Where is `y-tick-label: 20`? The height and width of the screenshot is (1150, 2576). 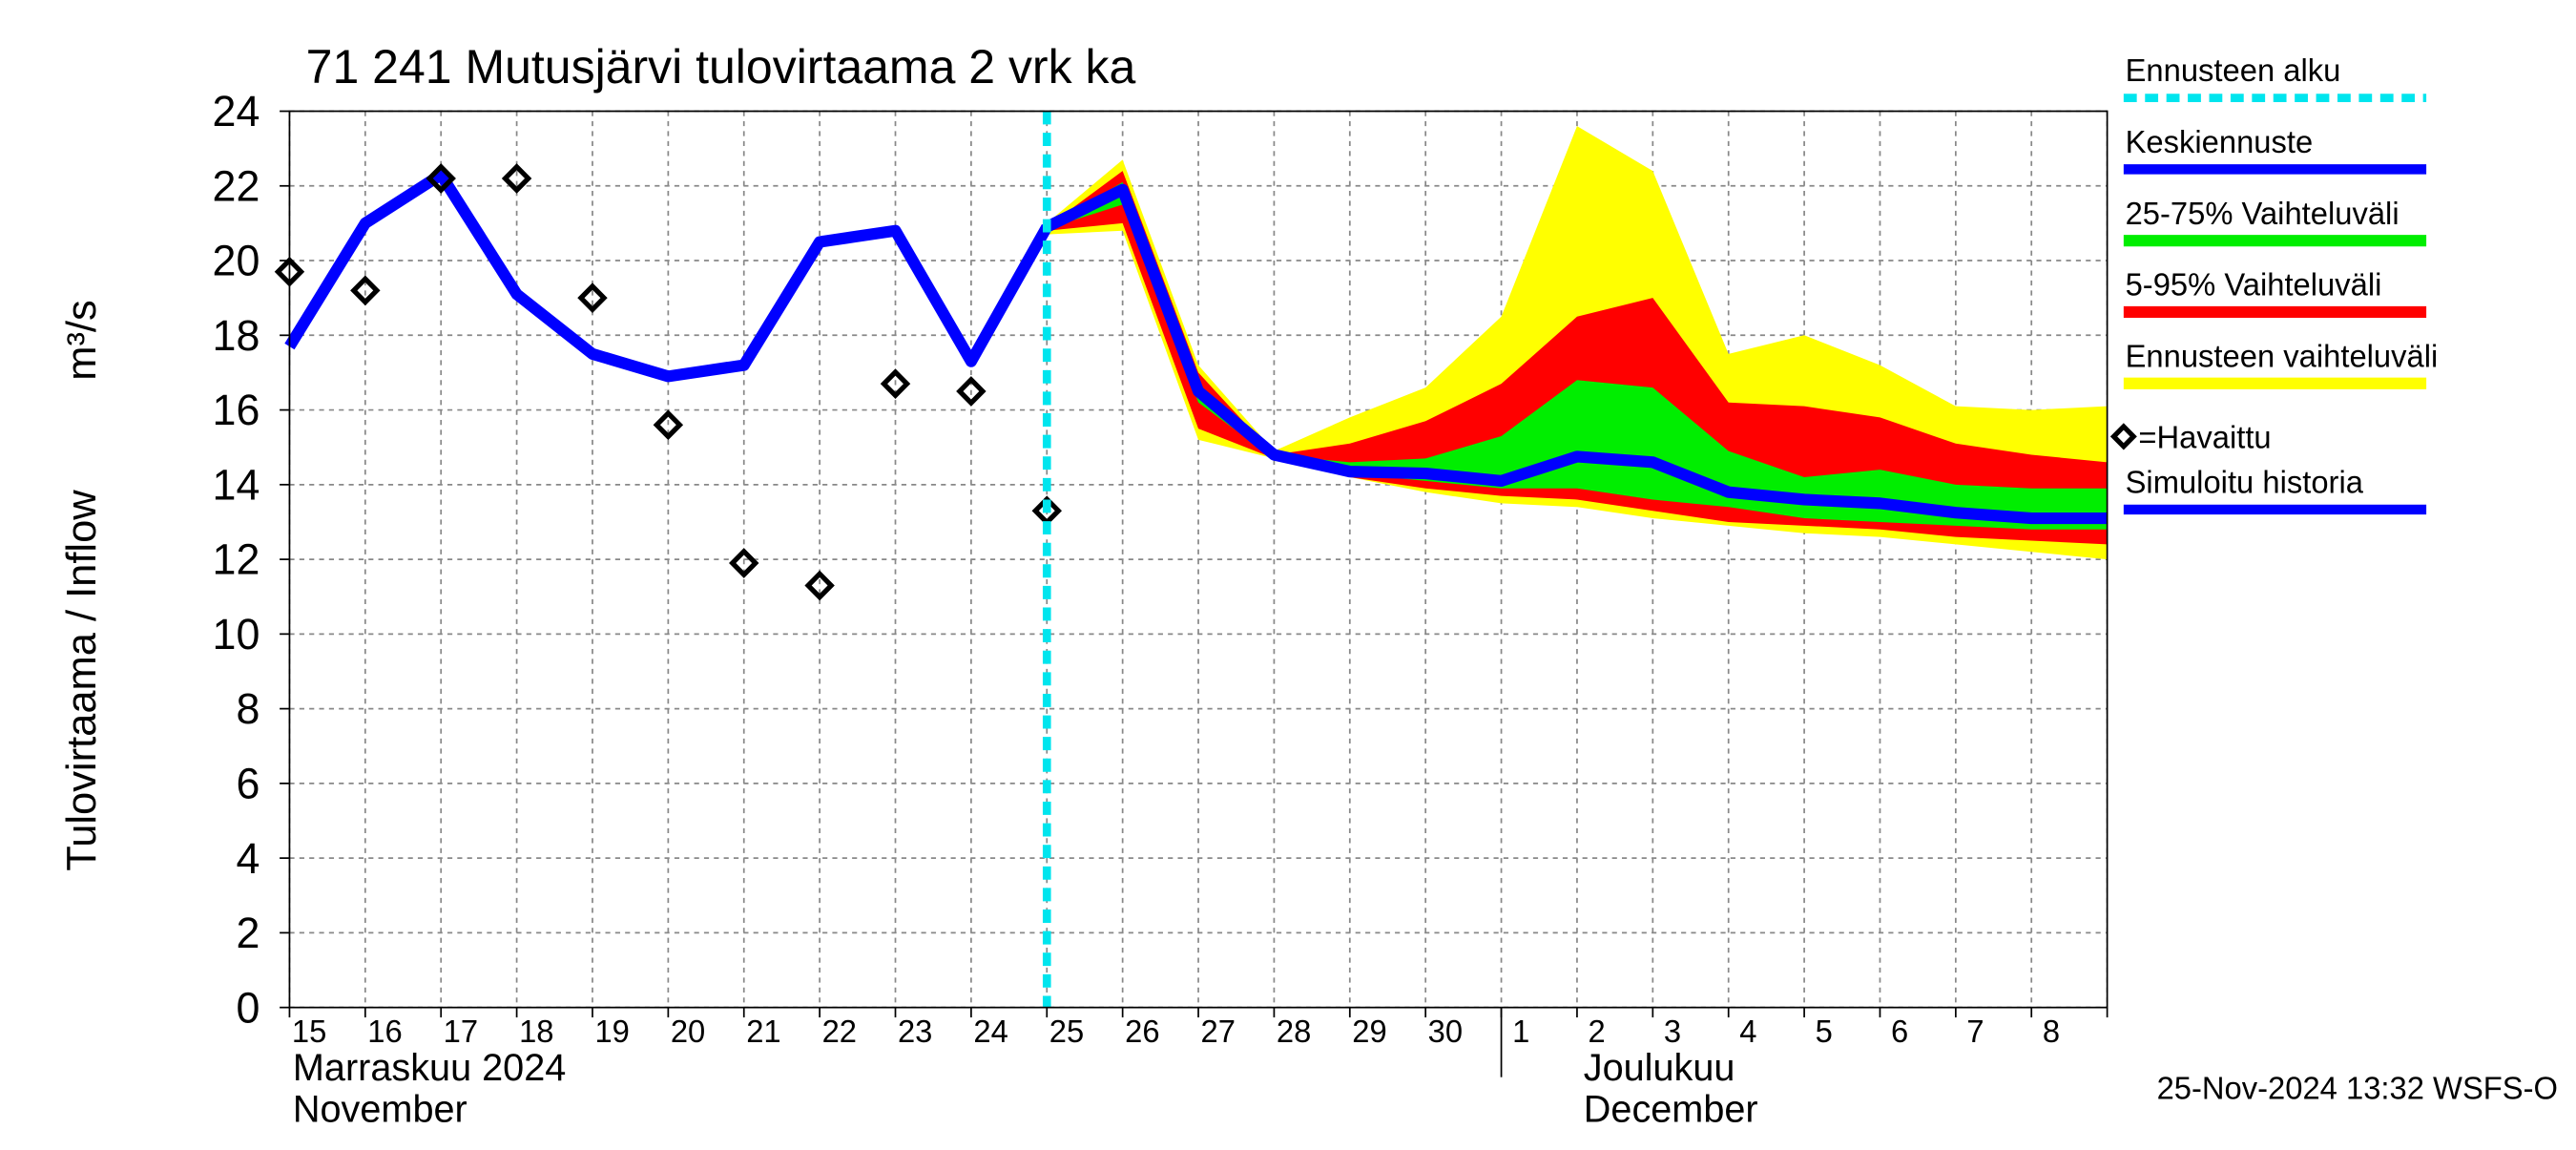
y-tick-label: 20 is located at coordinates (236, 261).